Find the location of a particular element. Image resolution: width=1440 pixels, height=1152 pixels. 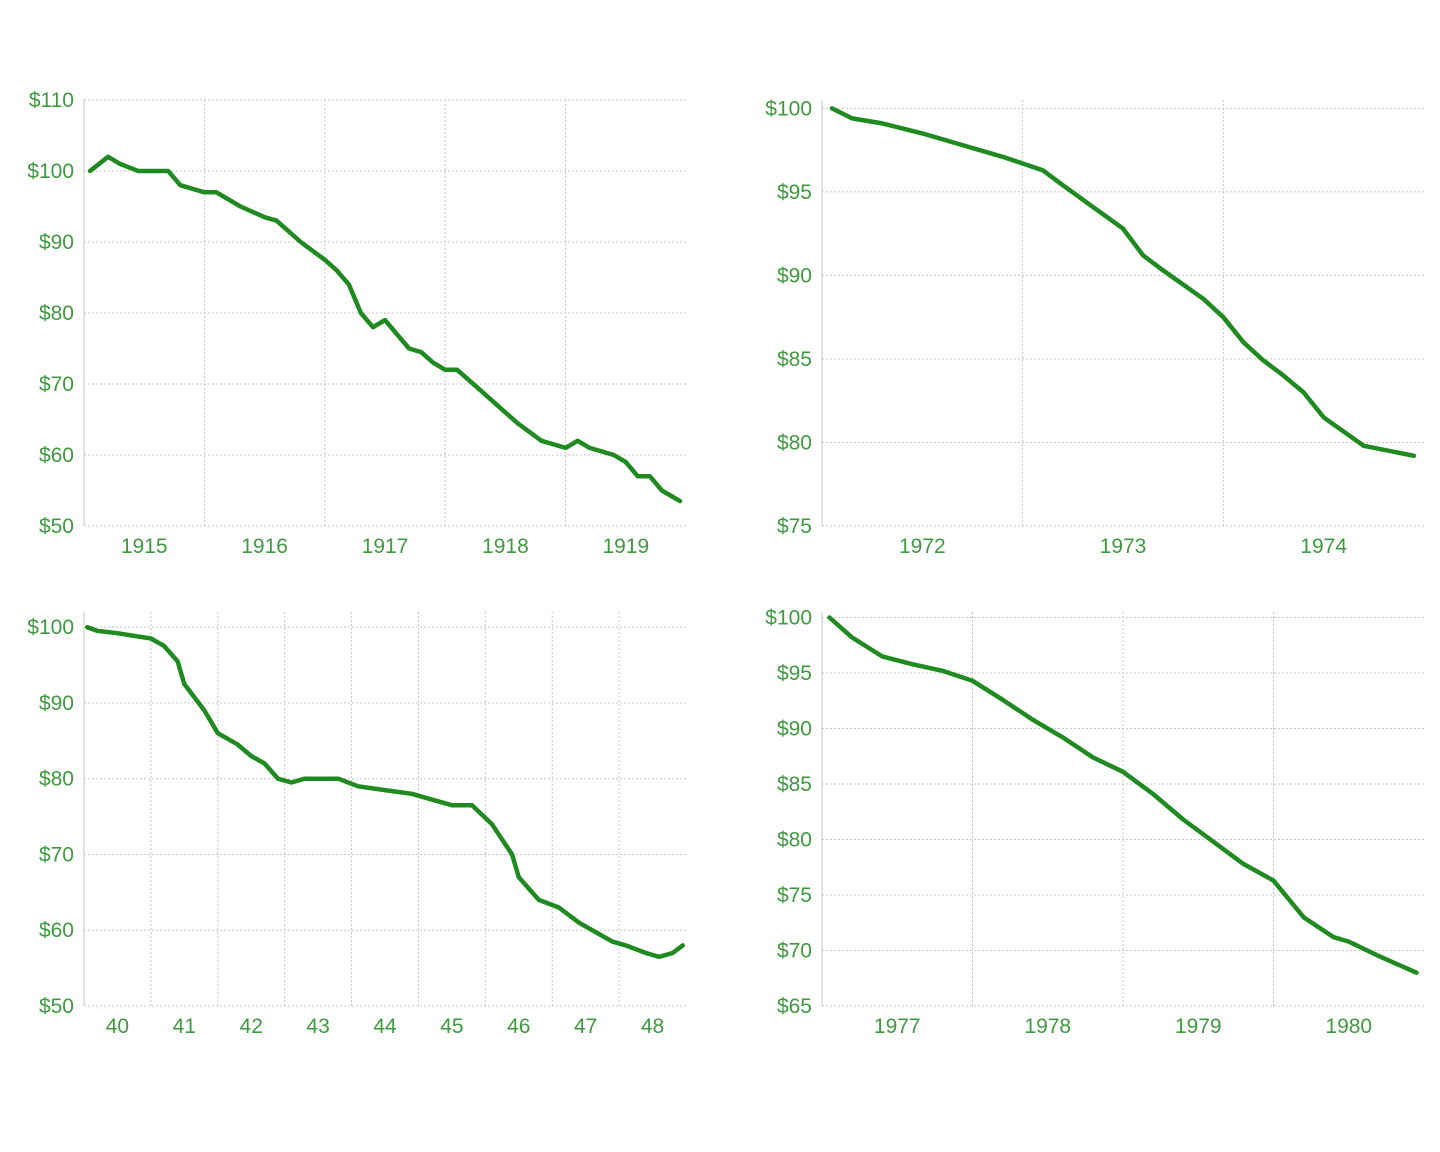

x-tick-label: 43 is located at coordinates (317, 1026).